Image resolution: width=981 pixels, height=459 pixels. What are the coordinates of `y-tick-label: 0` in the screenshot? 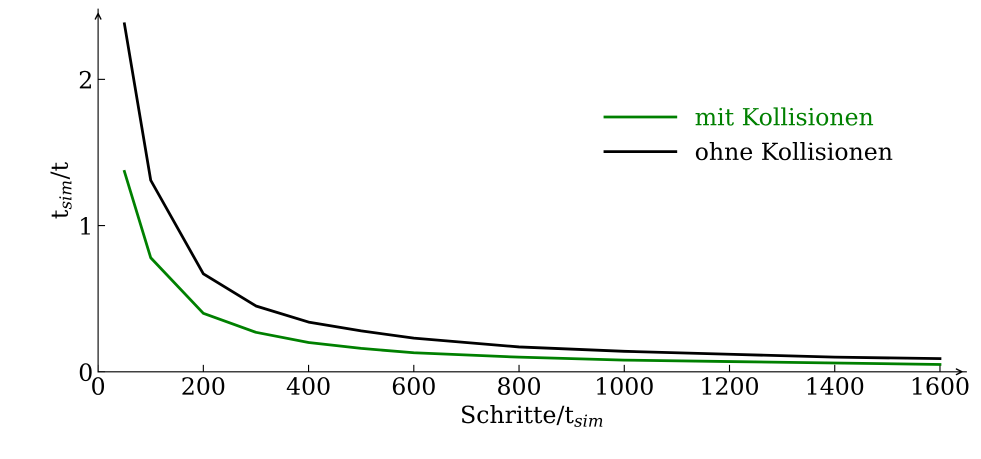 It's located at (86, 372).